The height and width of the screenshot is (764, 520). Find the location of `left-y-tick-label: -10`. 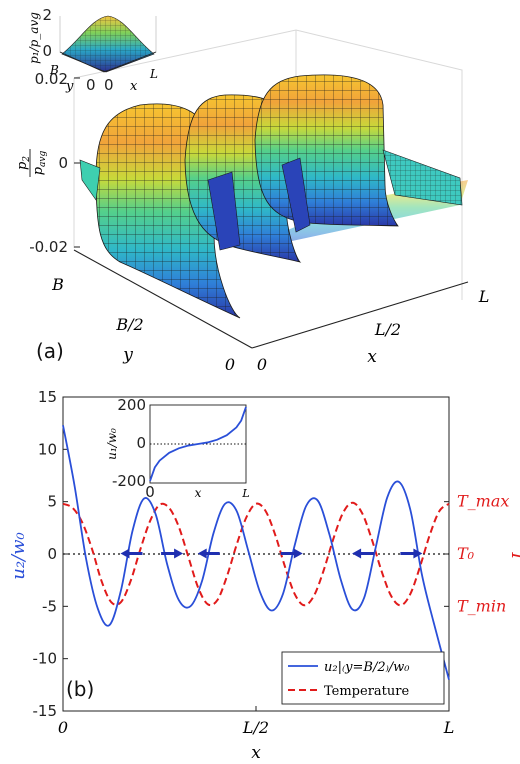

left-y-tick-label: -10 is located at coordinates (45, 659).